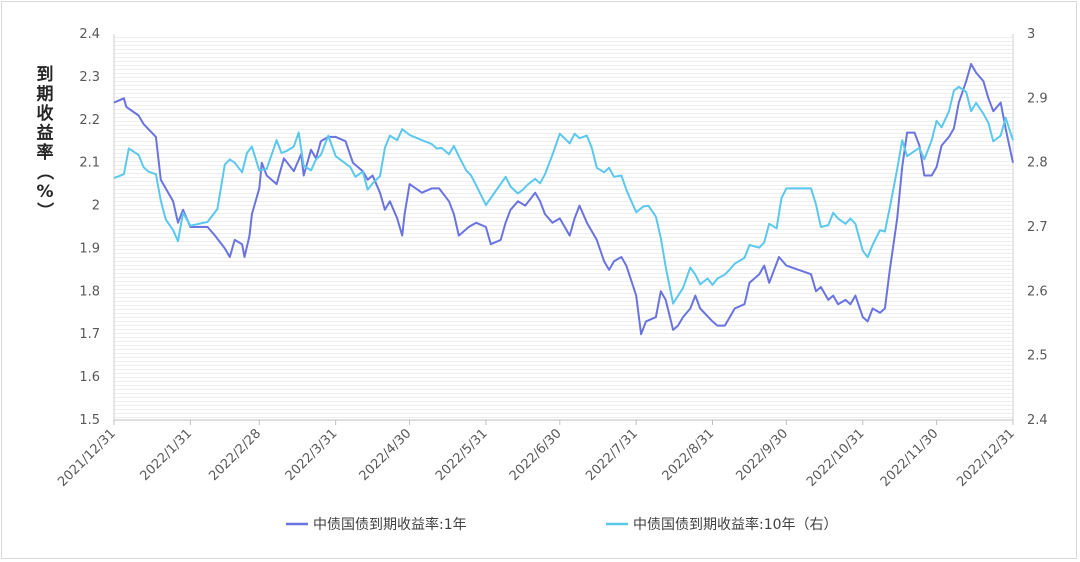 Image resolution: width=1080 pixels, height=562 pixels. What do you see at coordinates (1037, 98) in the screenshot?
I see `right-tick-label: 2.9` at bounding box center [1037, 98].